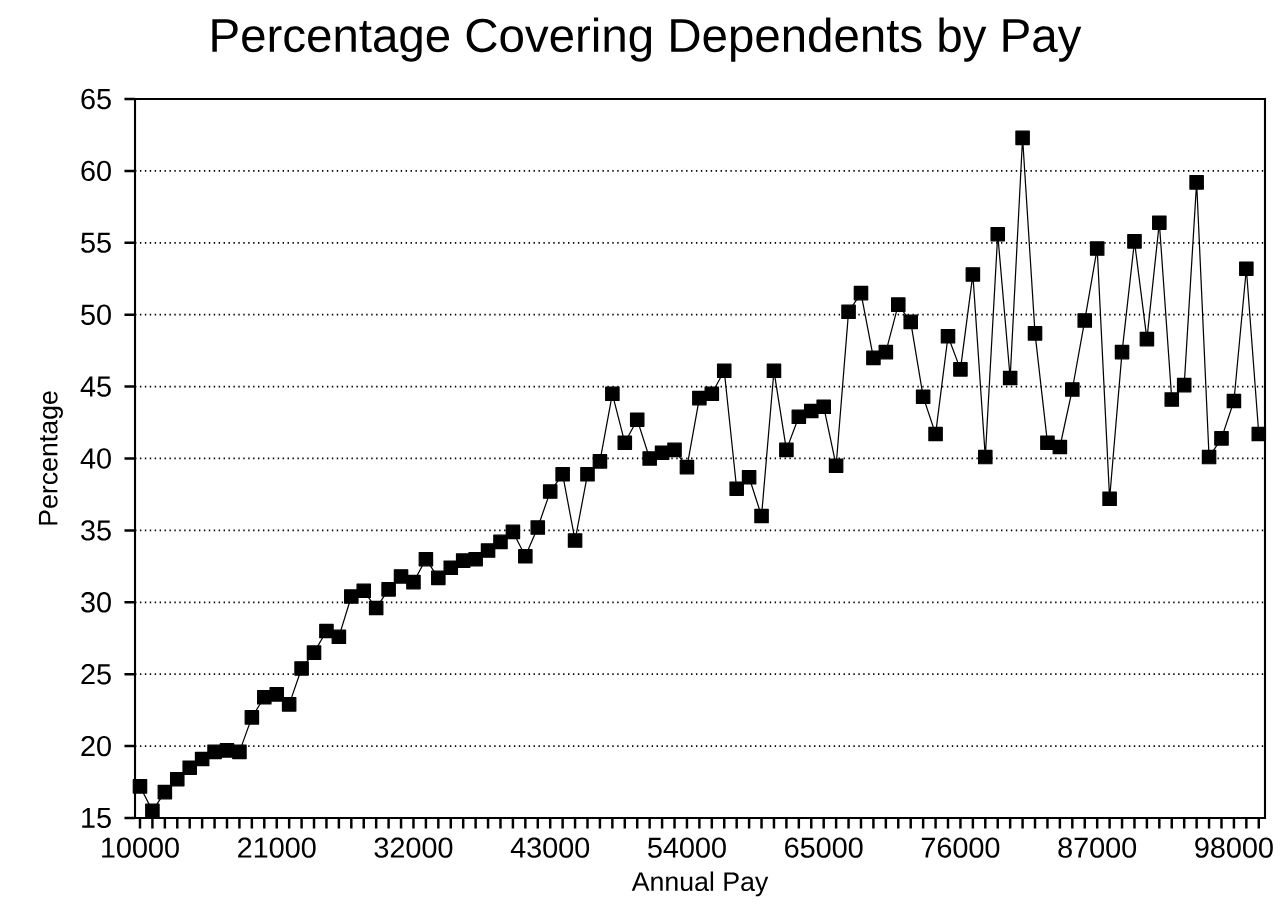 This screenshot has width=1285, height=917. Describe the element at coordinates (50, 458) in the screenshot. I see `y-axis-title: Percentage` at that location.